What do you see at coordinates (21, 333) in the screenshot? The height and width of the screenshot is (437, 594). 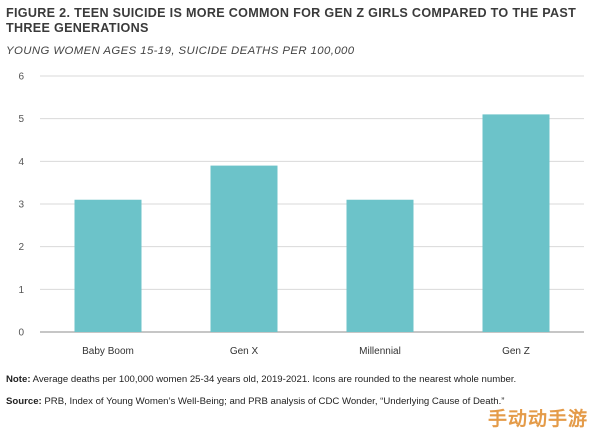 I see `y-tick-label: 0` at bounding box center [21, 333].